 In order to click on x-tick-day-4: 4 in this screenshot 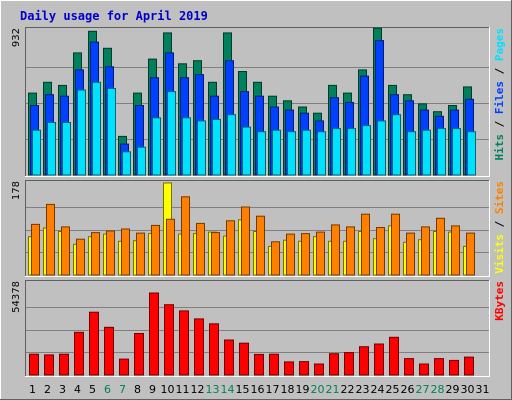, I will do `click(77, 389)`.